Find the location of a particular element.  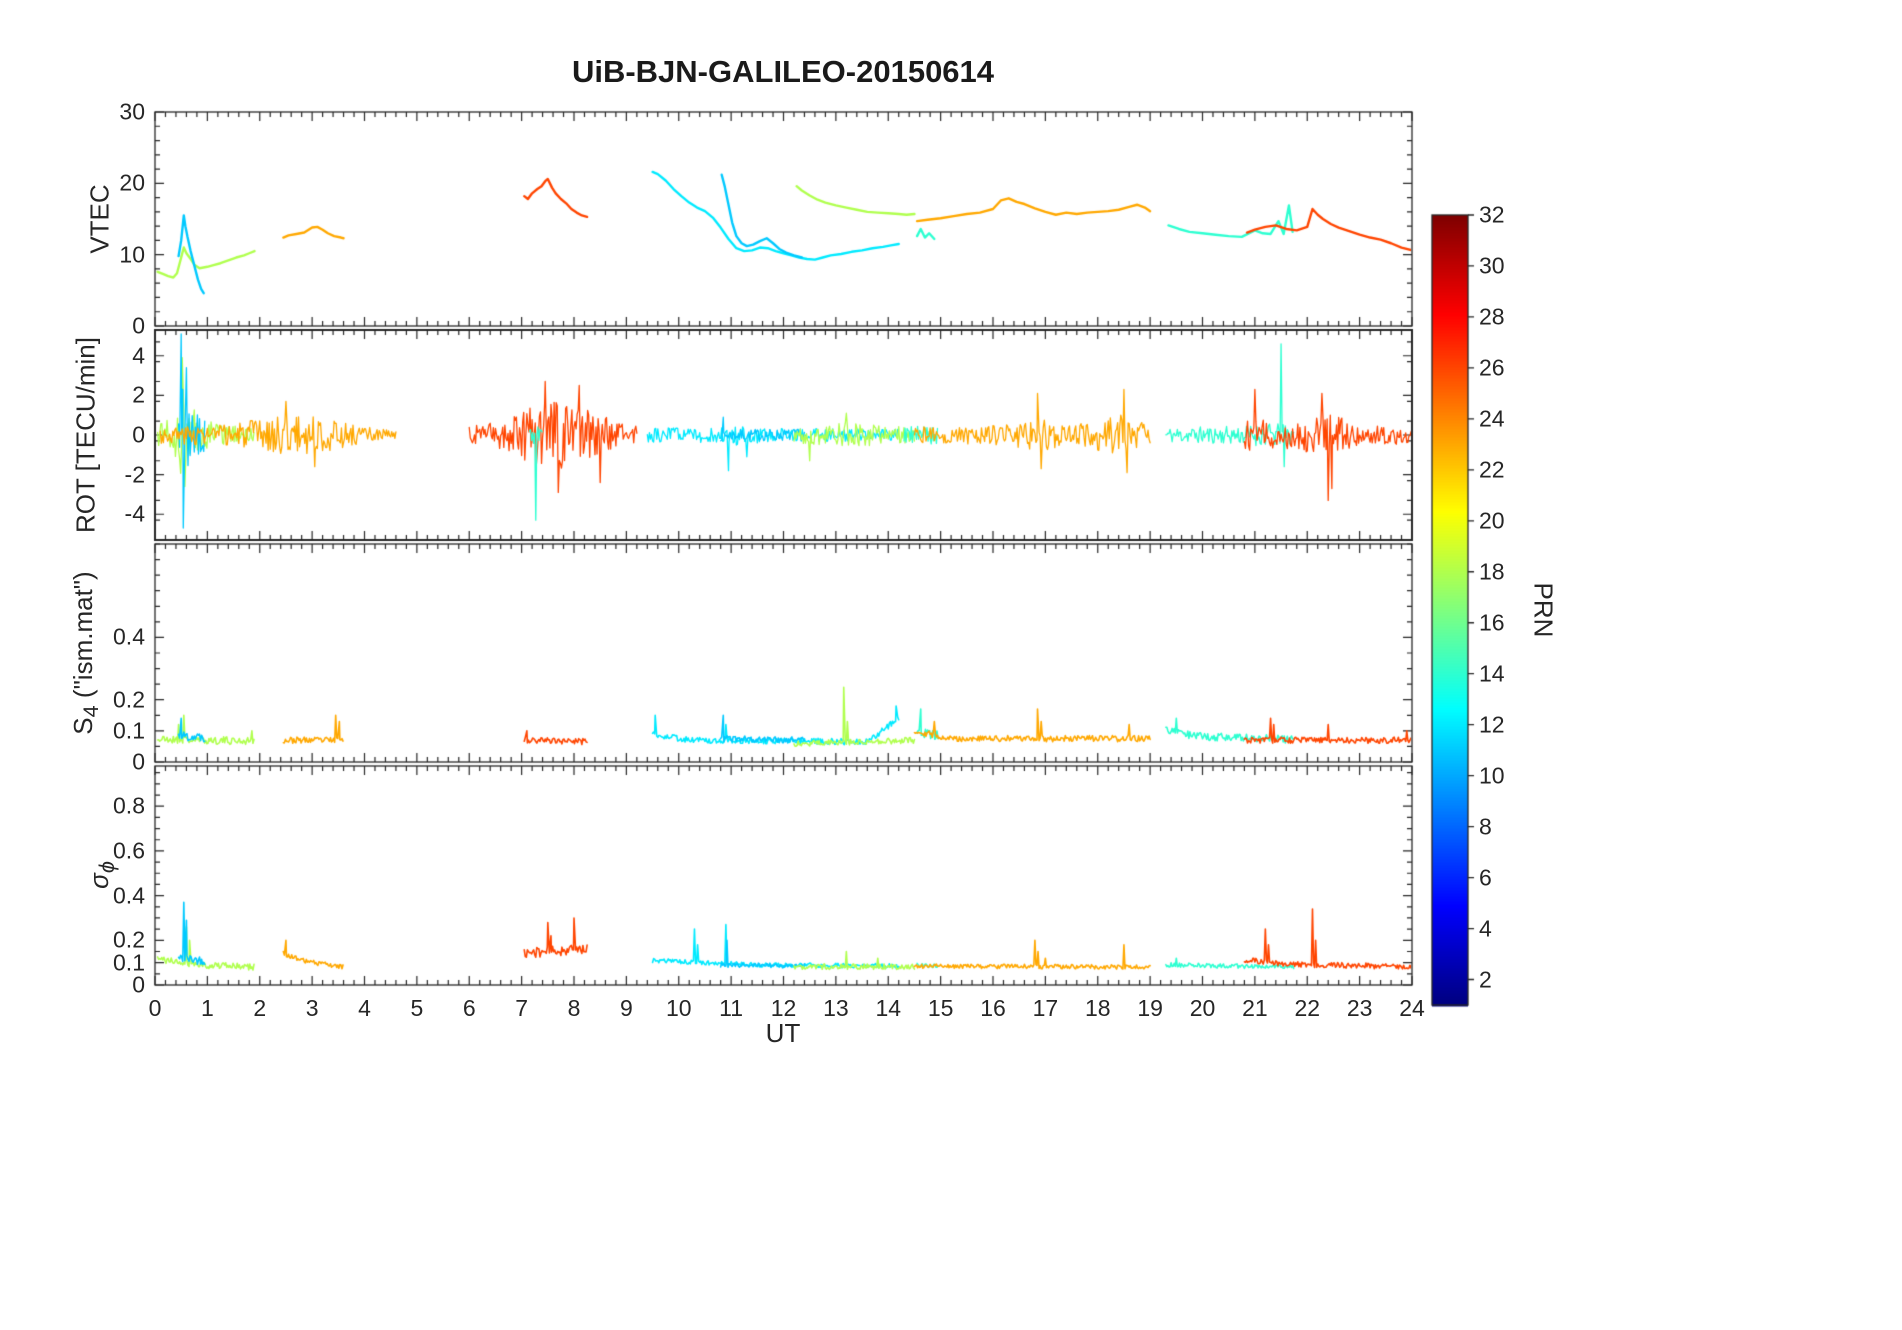

vtec-axis-label: VTEC is located at coordinates (99, 219).